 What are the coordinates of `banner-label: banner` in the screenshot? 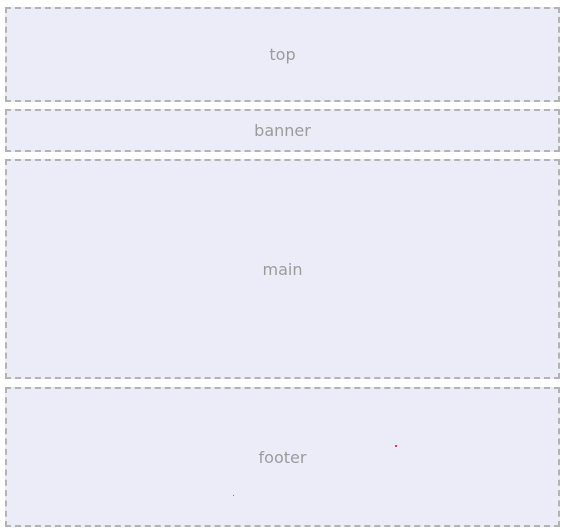 It's located at (282, 130).